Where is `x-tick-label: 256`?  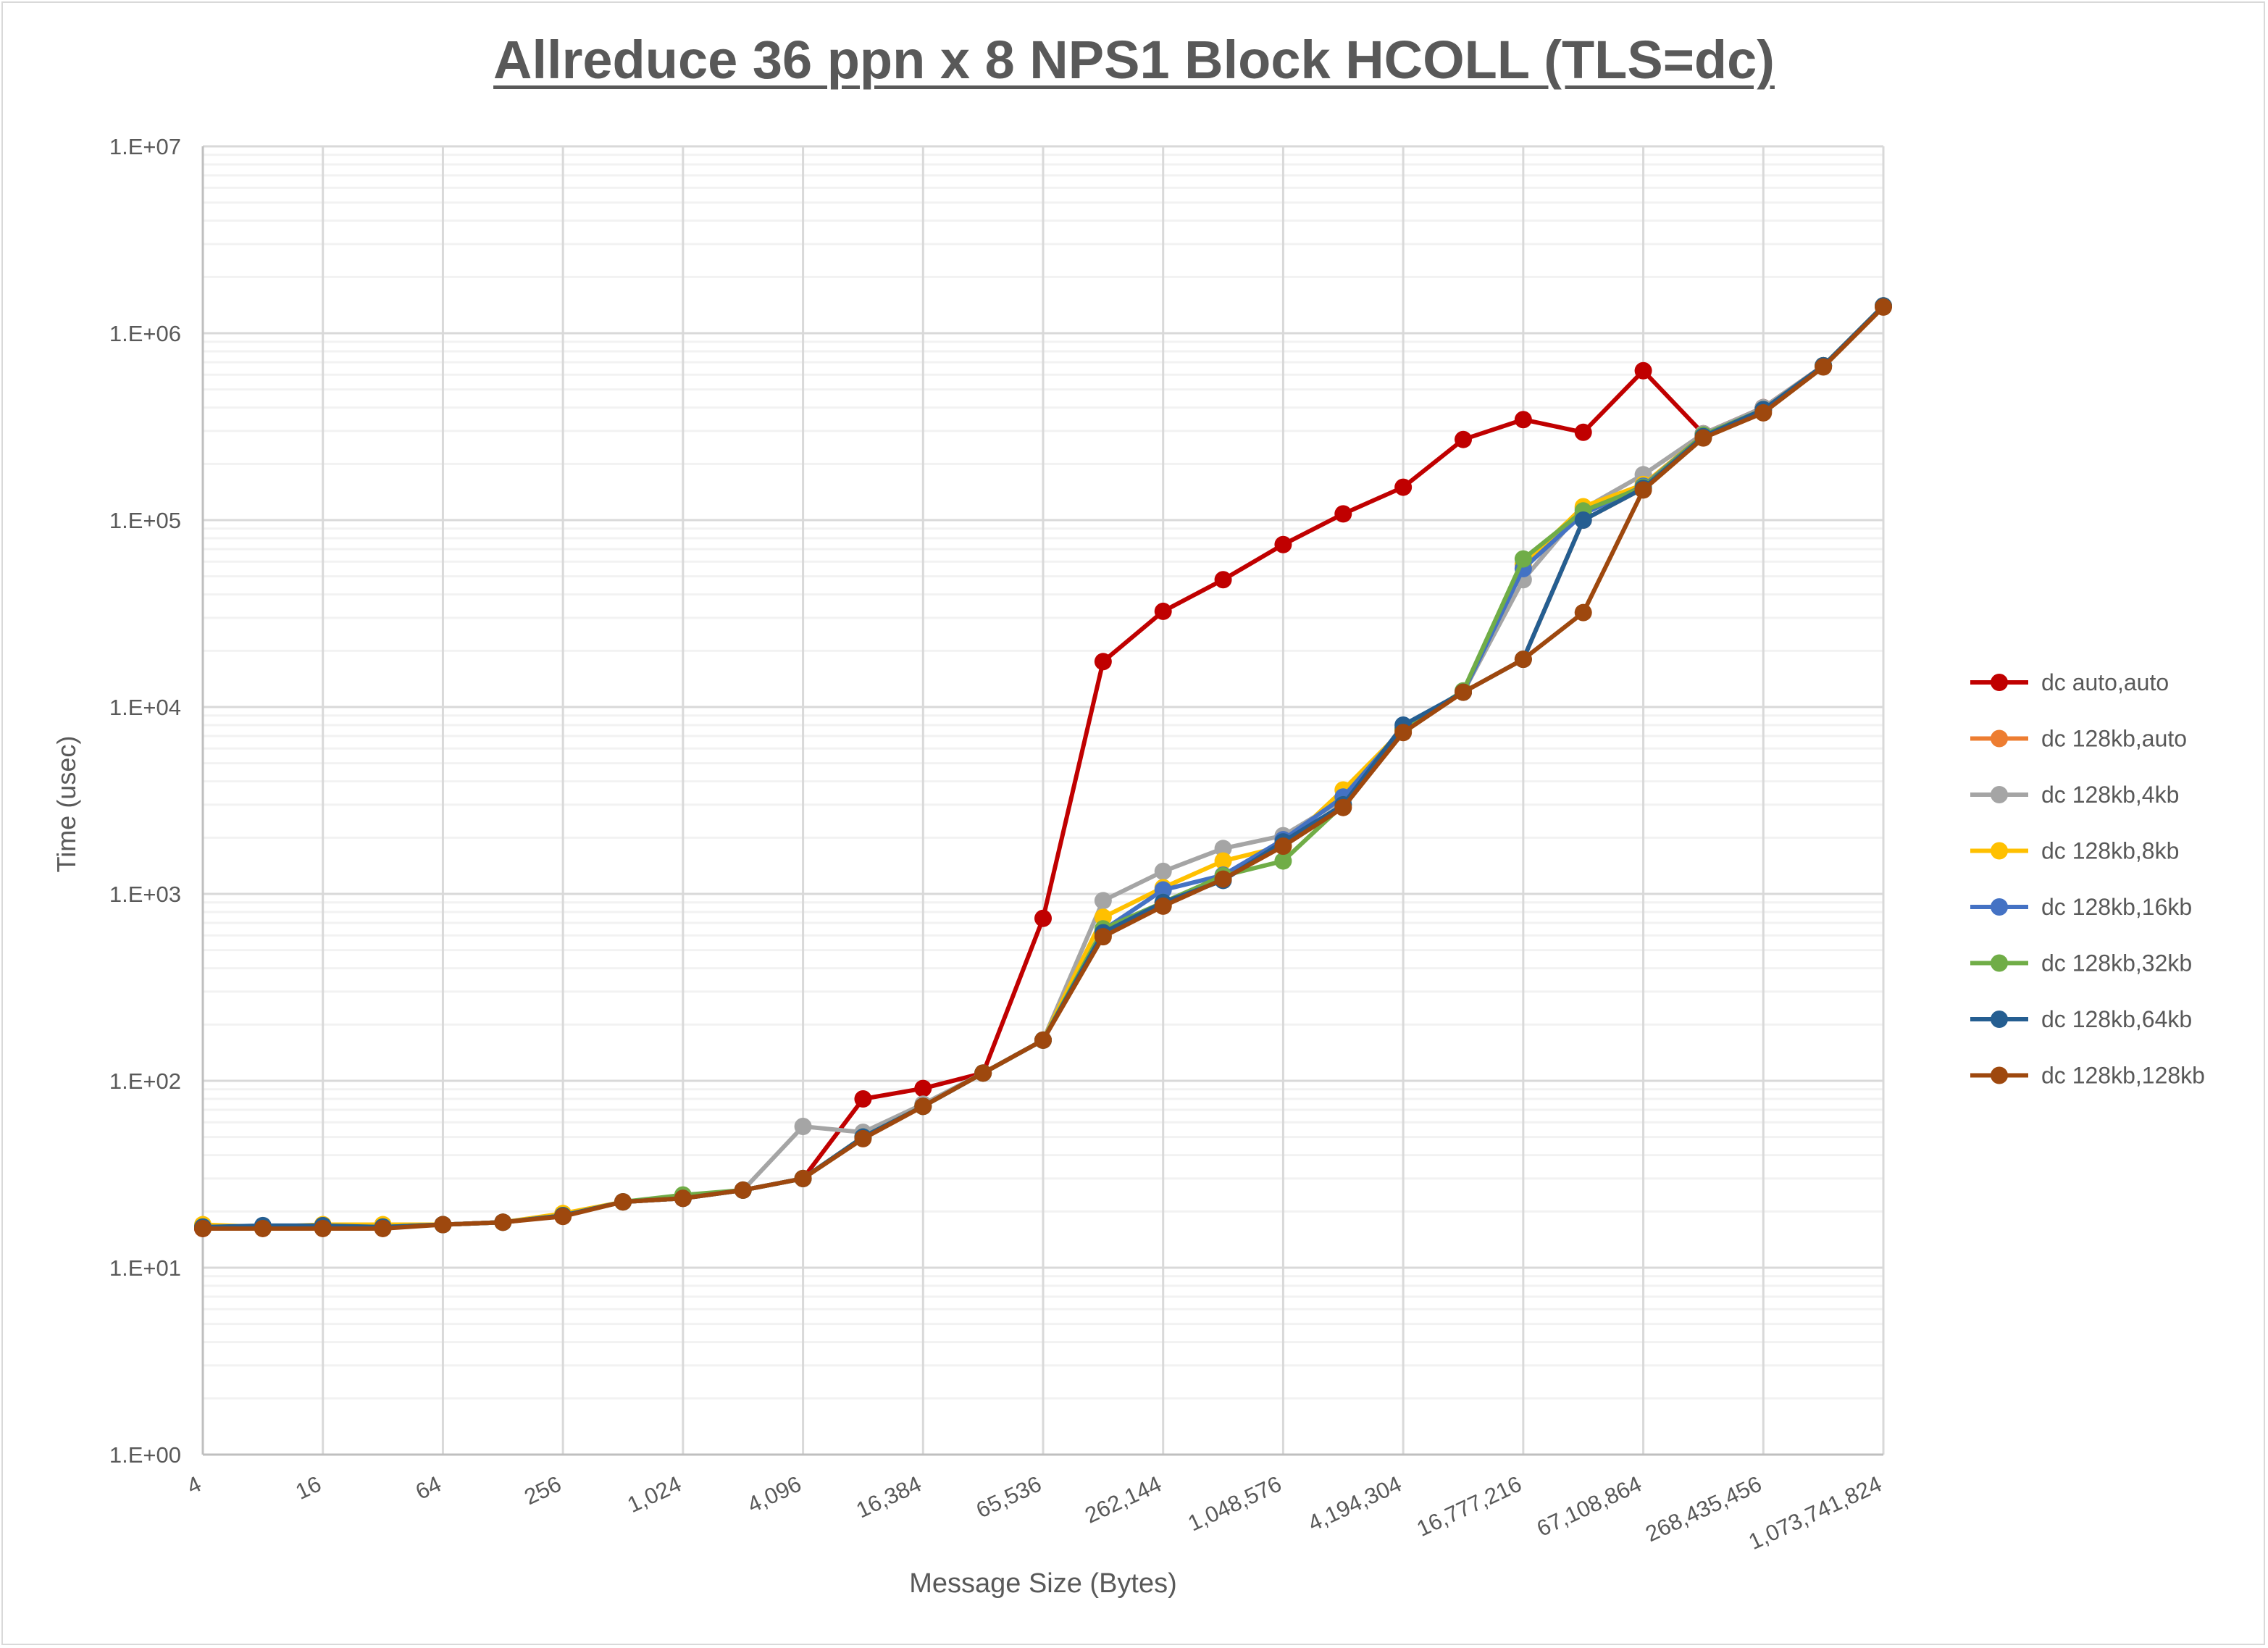
x-tick-label: 256 is located at coordinates (543, 1490).